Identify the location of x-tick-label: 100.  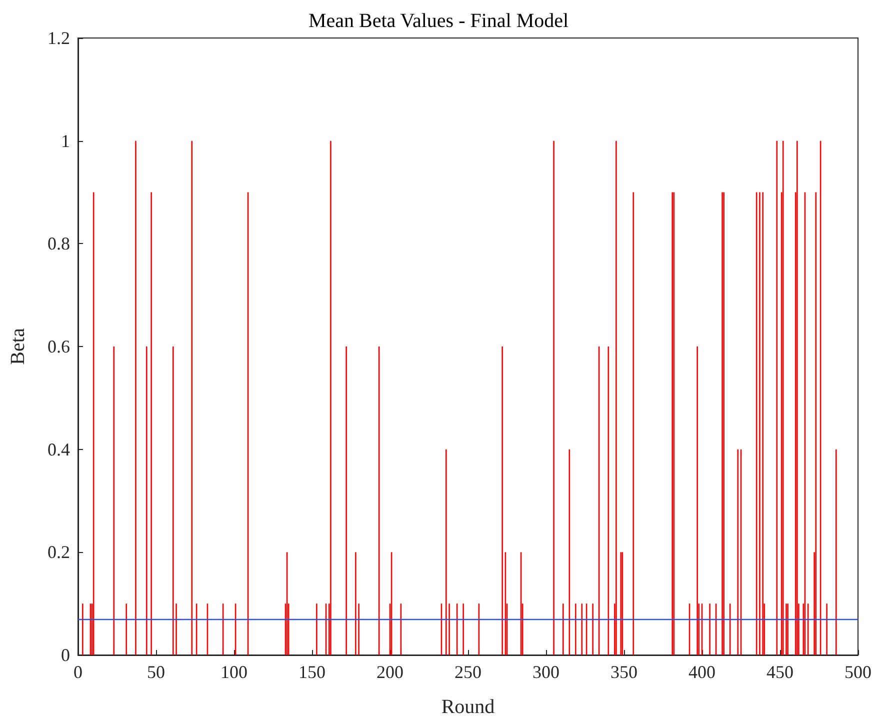
(234, 672).